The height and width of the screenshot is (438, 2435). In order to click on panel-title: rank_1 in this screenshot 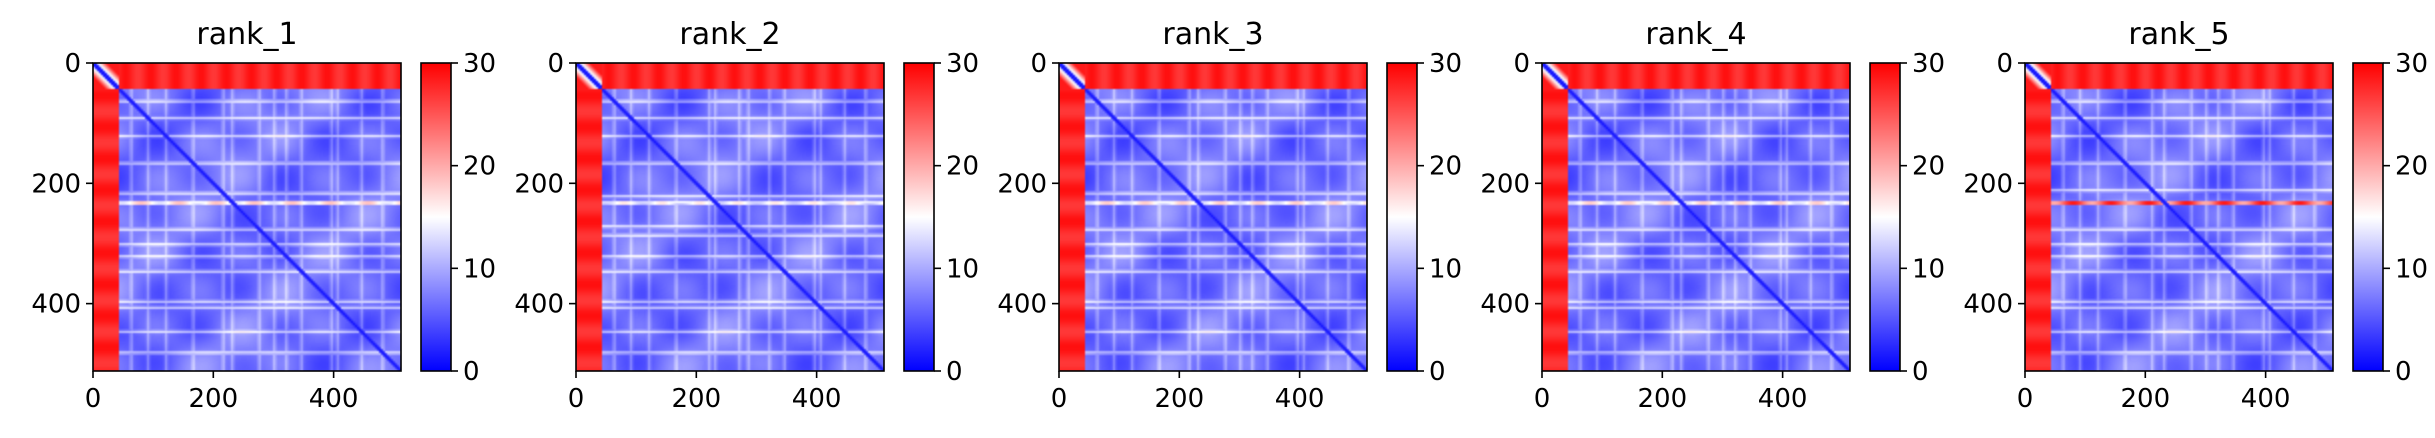, I will do `click(246, 34)`.